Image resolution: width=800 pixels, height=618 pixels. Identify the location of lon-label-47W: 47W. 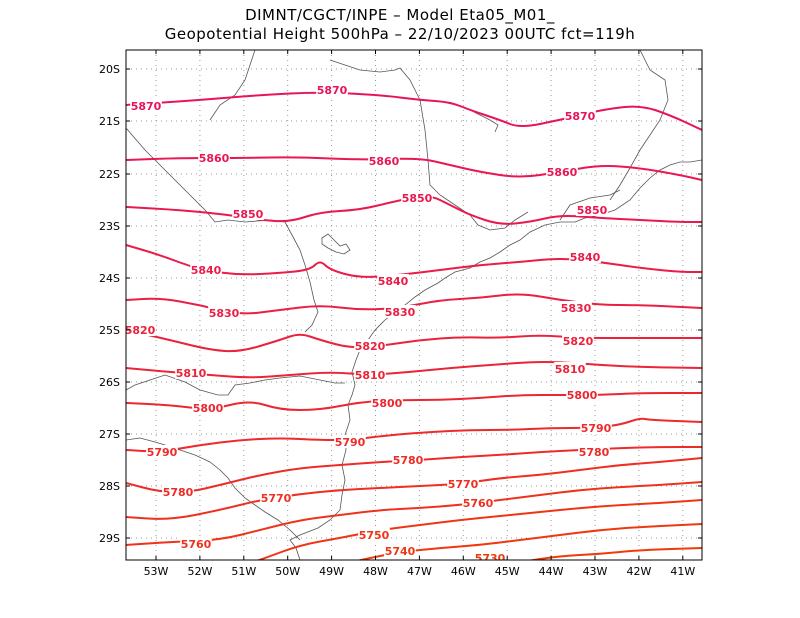
(419, 571).